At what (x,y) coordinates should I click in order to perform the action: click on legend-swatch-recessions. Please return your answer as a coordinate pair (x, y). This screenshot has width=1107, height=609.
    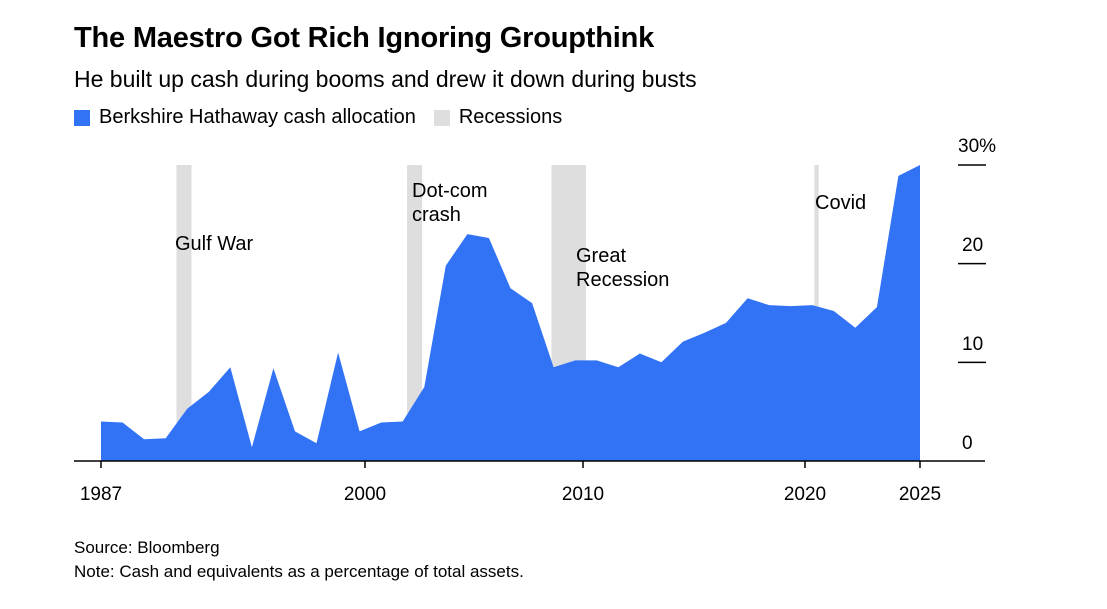
    Looking at the image, I should click on (441, 117).